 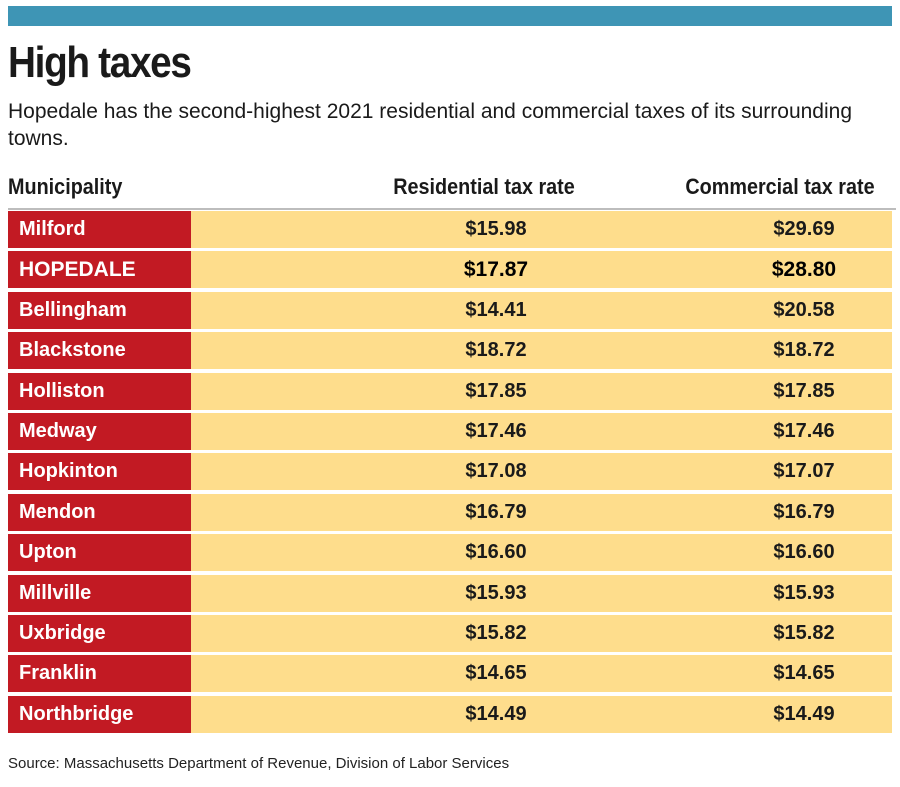 What do you see at coordinates (496, 229) in the screenshot?
I see `residential-rate-cell: $15.98` at bounding box center [496, 229].